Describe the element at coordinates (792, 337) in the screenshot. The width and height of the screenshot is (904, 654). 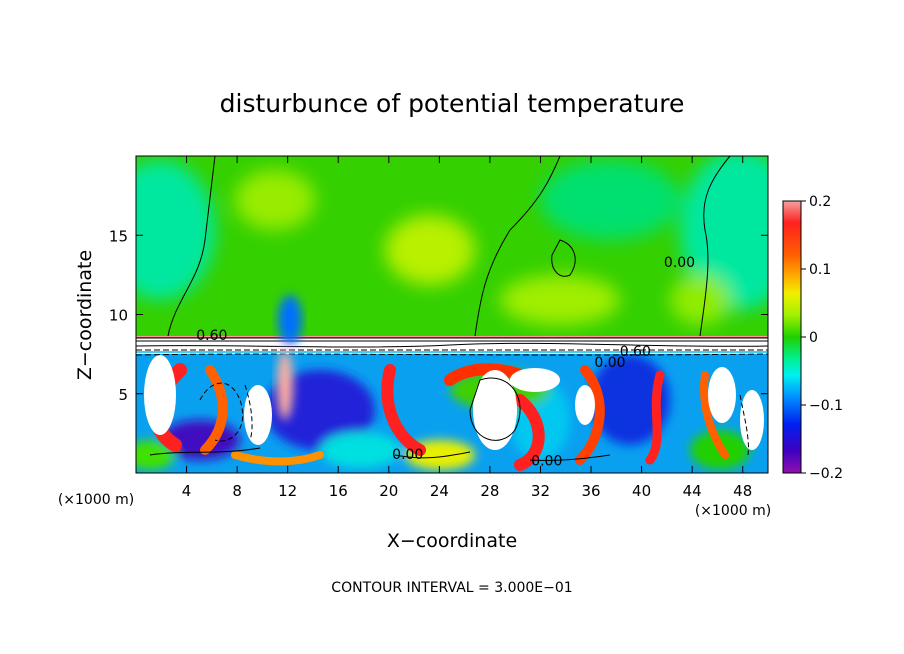
I see `colorbar-gradient` at that location.